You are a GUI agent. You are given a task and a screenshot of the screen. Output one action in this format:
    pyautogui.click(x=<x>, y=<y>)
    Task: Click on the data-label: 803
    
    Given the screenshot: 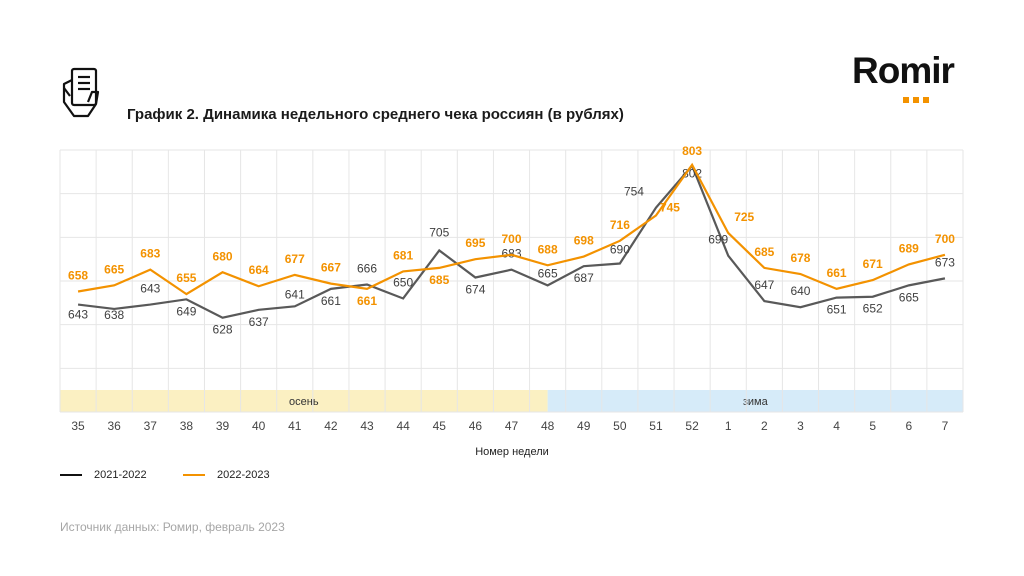 What is the action you would take?
    pyautogui.click(x=692, y=151)
    